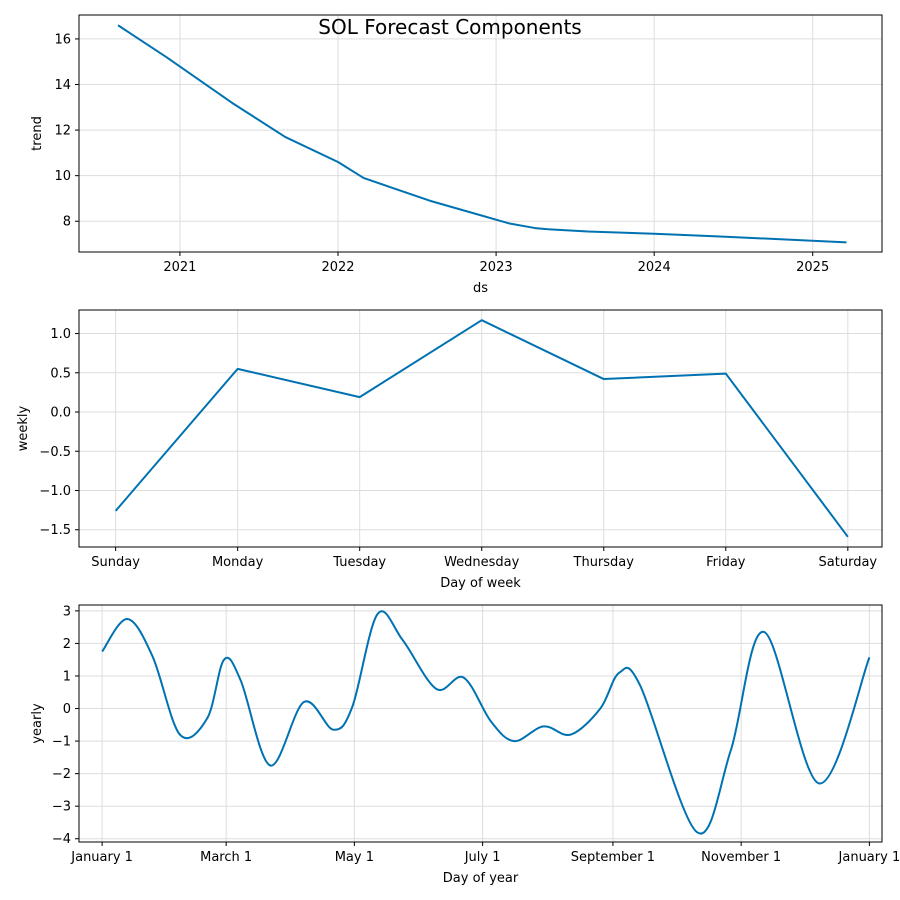 Image resolution: width=900 pixels, height=900 pixels. What do you see at coordinates (67, 709) in the screenshot?
I see `yearly-ytick-label: 0` at bounding box center [67, 709].